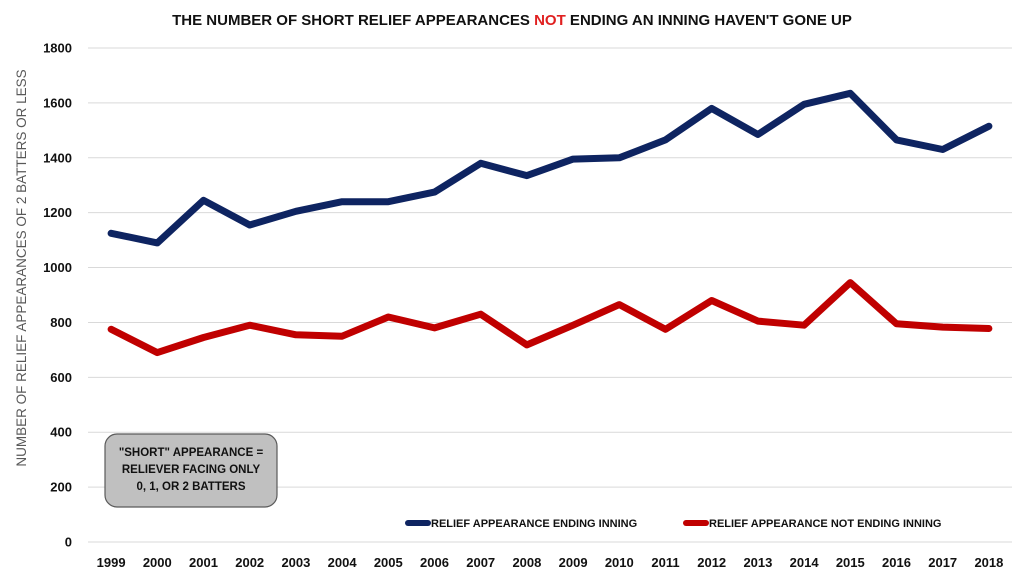 This screenshot has height=576, width=1024. Describe the element at coordinates (57, 212) in the screenshot. I see `y-tick-label-1200: 1200` at that location.